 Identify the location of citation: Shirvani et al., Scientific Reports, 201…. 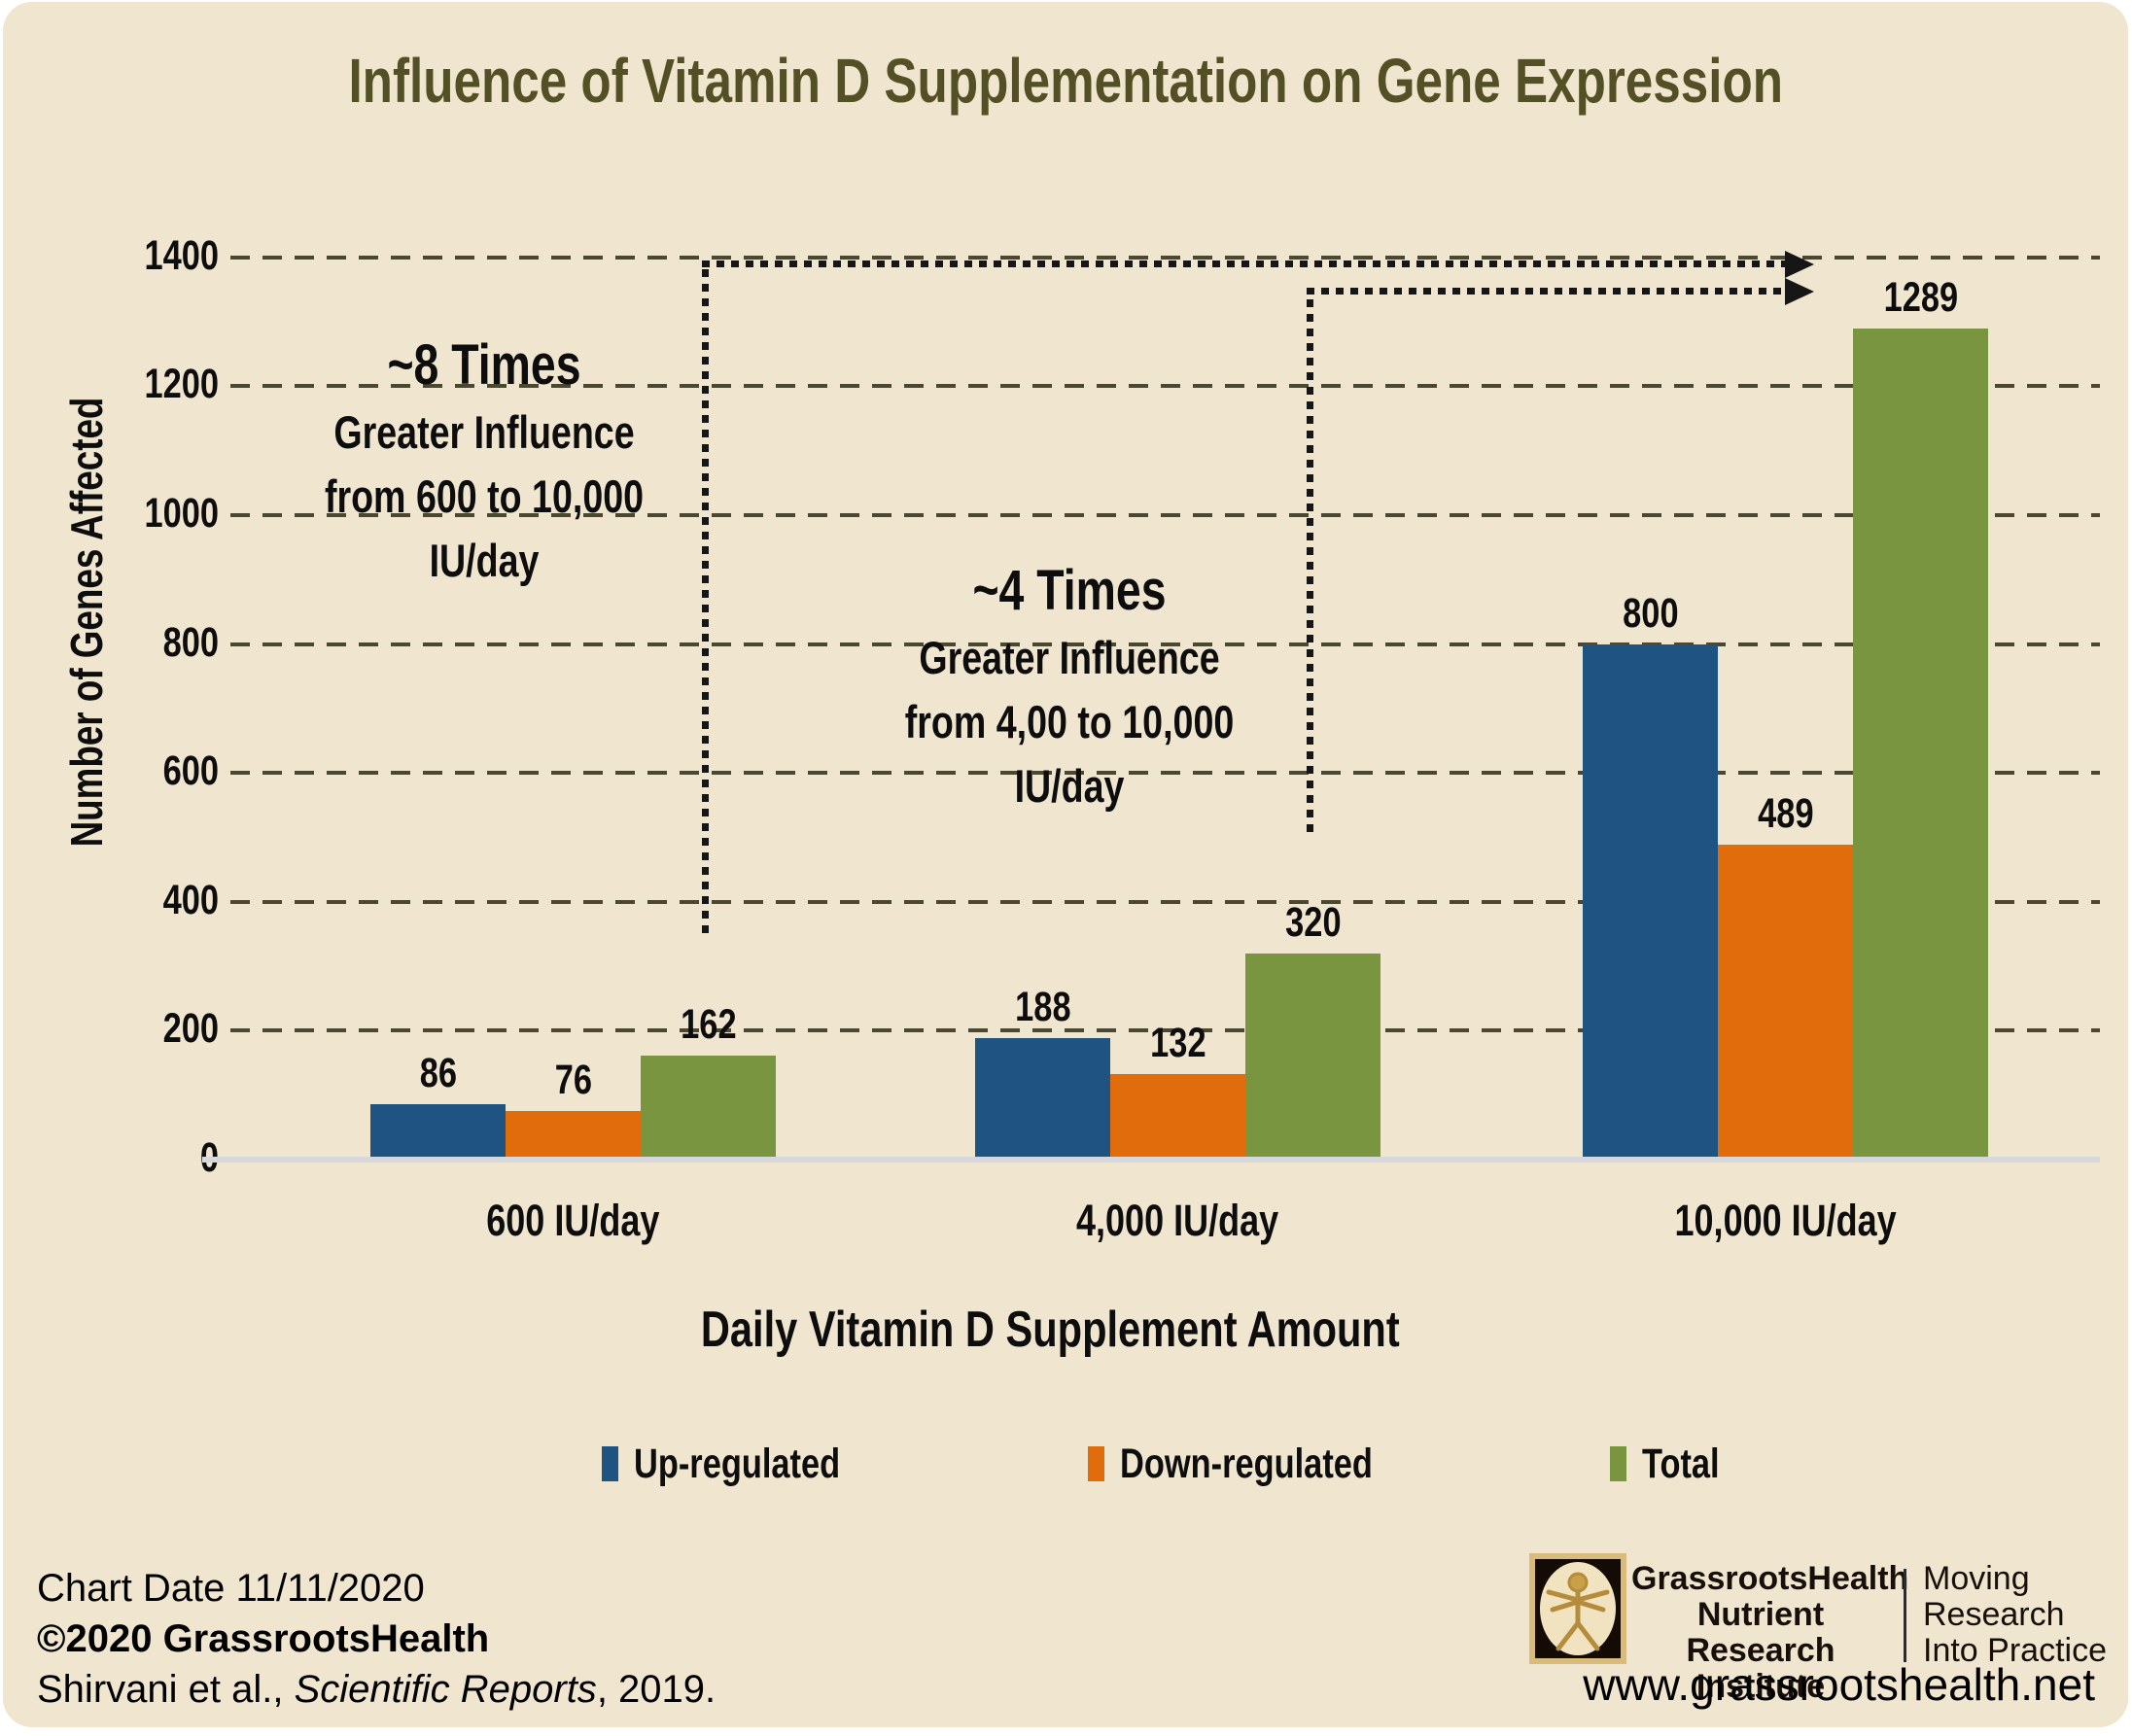
(376, 1690).